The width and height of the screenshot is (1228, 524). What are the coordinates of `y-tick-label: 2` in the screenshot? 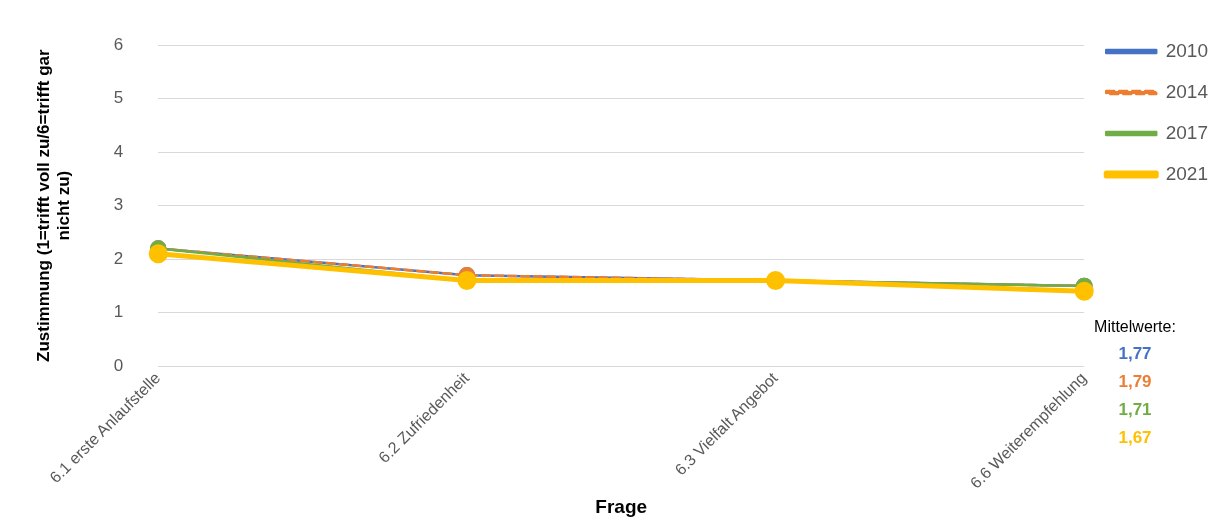 It's located at (118, 258).